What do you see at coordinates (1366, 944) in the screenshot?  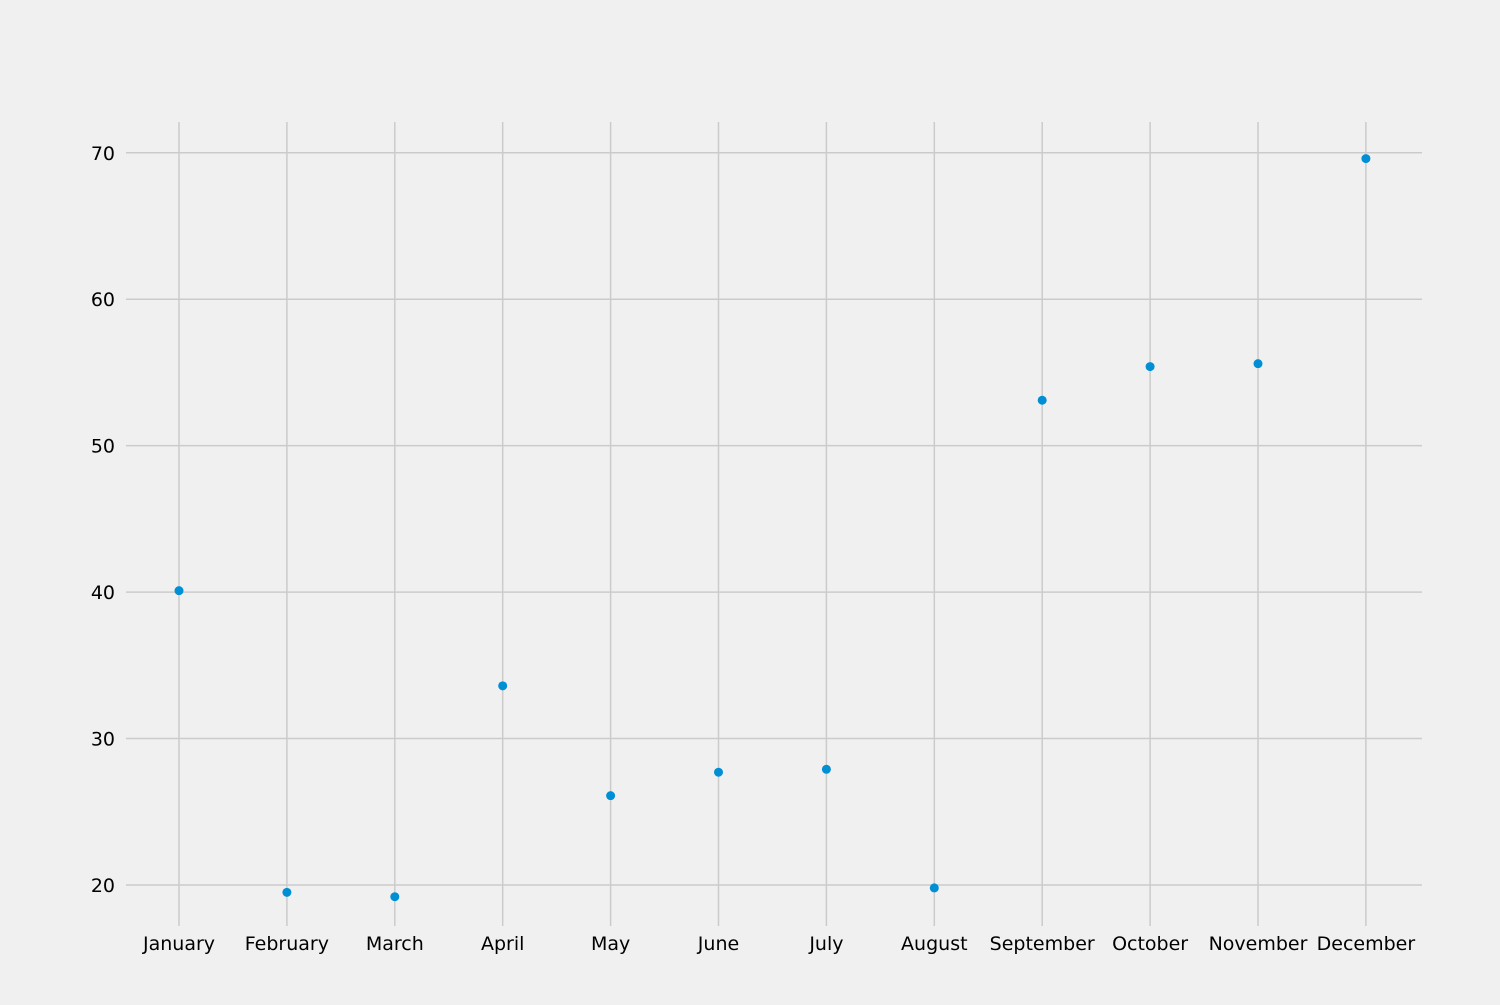 I see `x-tick-label: December` at bounding box center [1366, 944].